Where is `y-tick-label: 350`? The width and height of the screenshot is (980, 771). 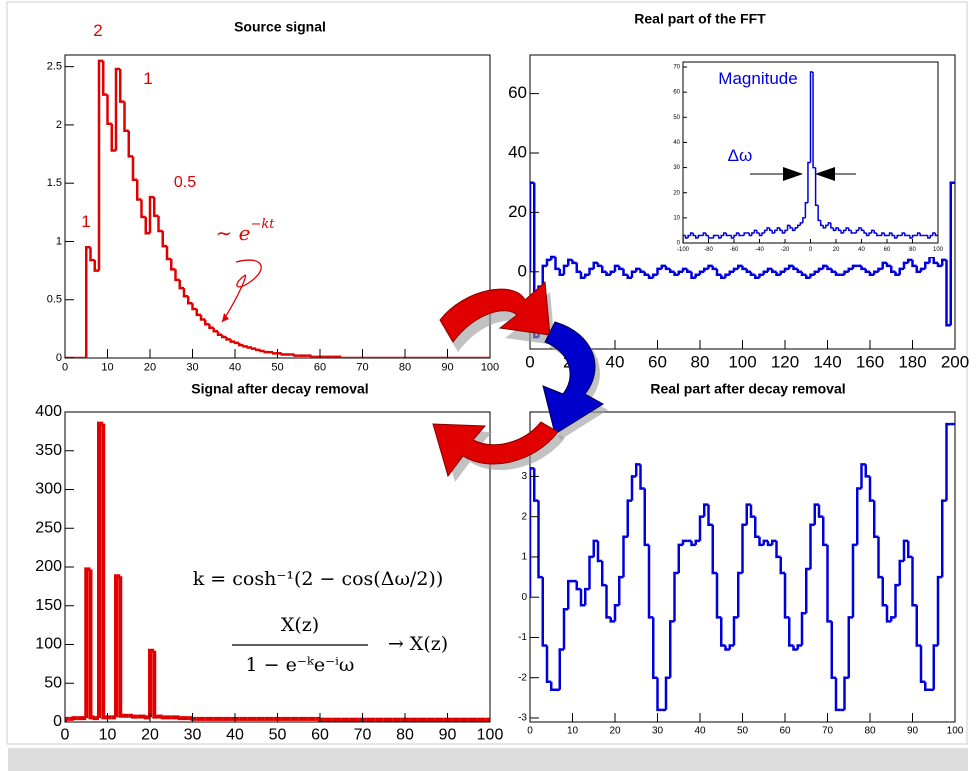 y-tick-label: 350 is located at coordinates (48, 450).